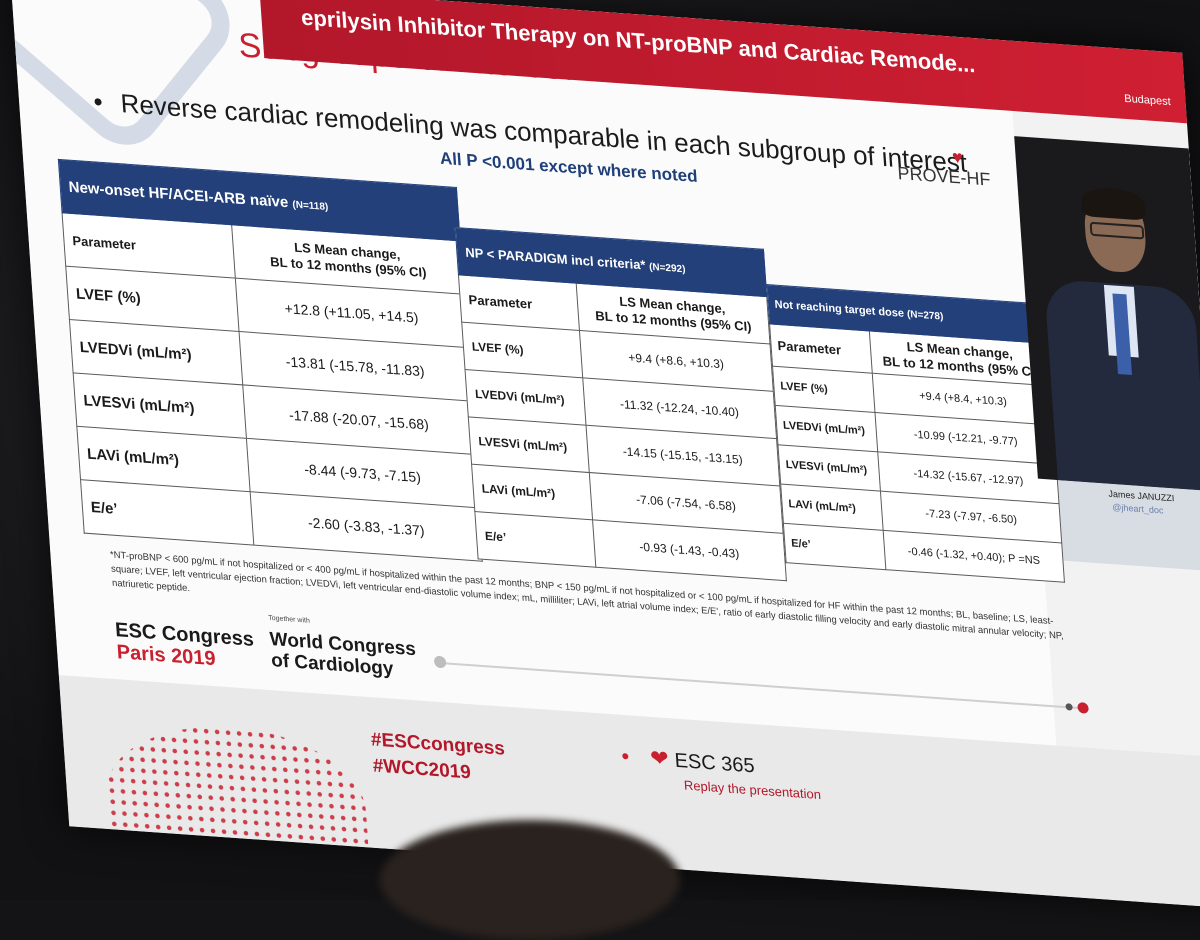 This screenshot has height=940, width=1200. Describe the element at coordinates (944, 176) in the screenshot. I see `logo-text: PROVE-HF` at that location.